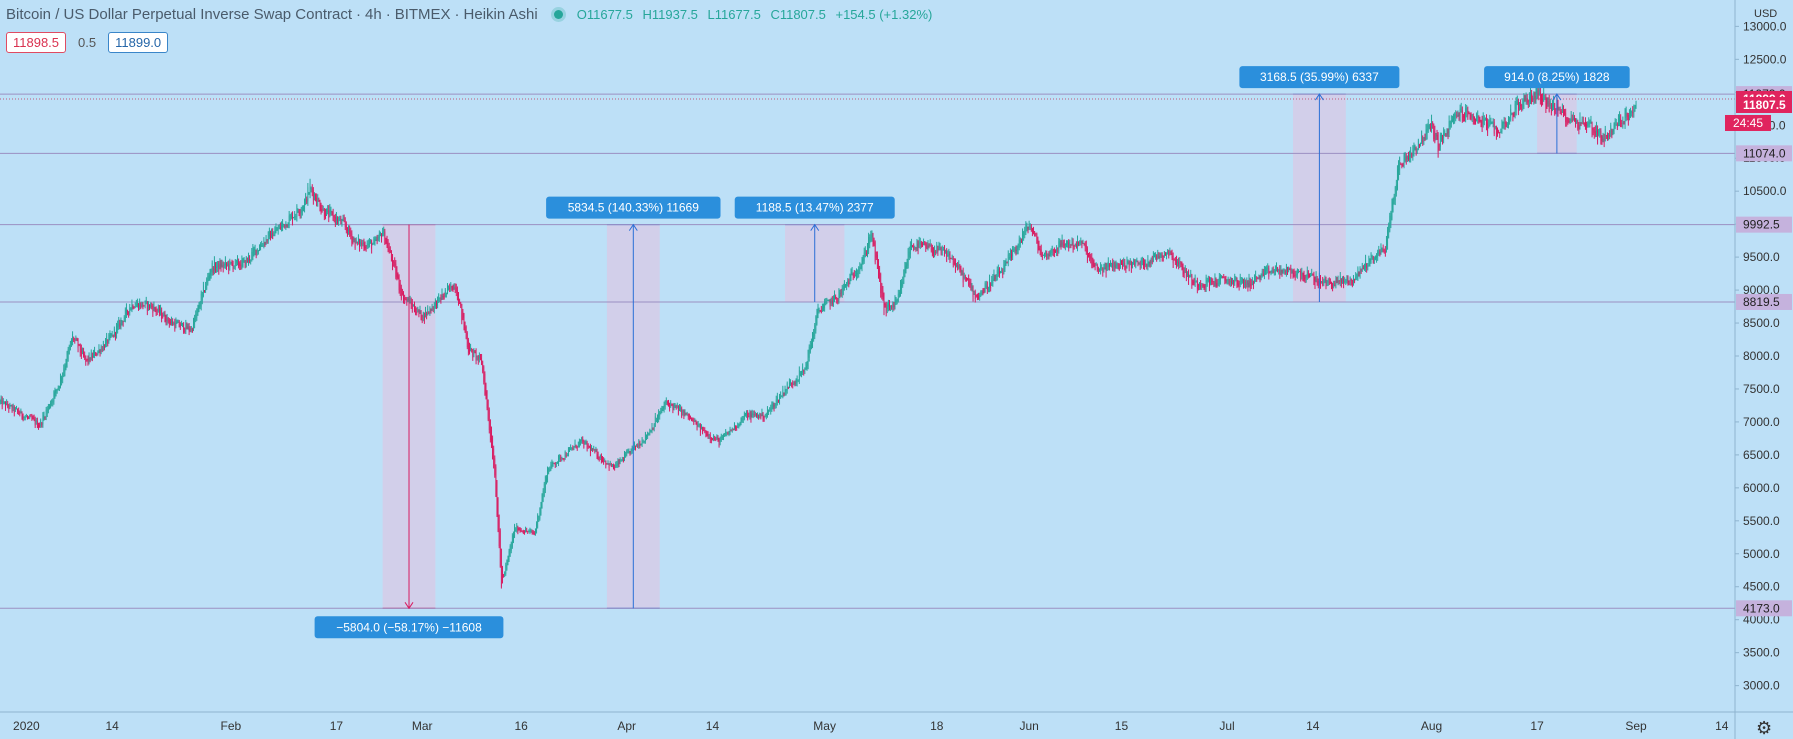 This screenshot has height=739, width=1793. I want to click on interval-label: 4h, so click(373, 14).